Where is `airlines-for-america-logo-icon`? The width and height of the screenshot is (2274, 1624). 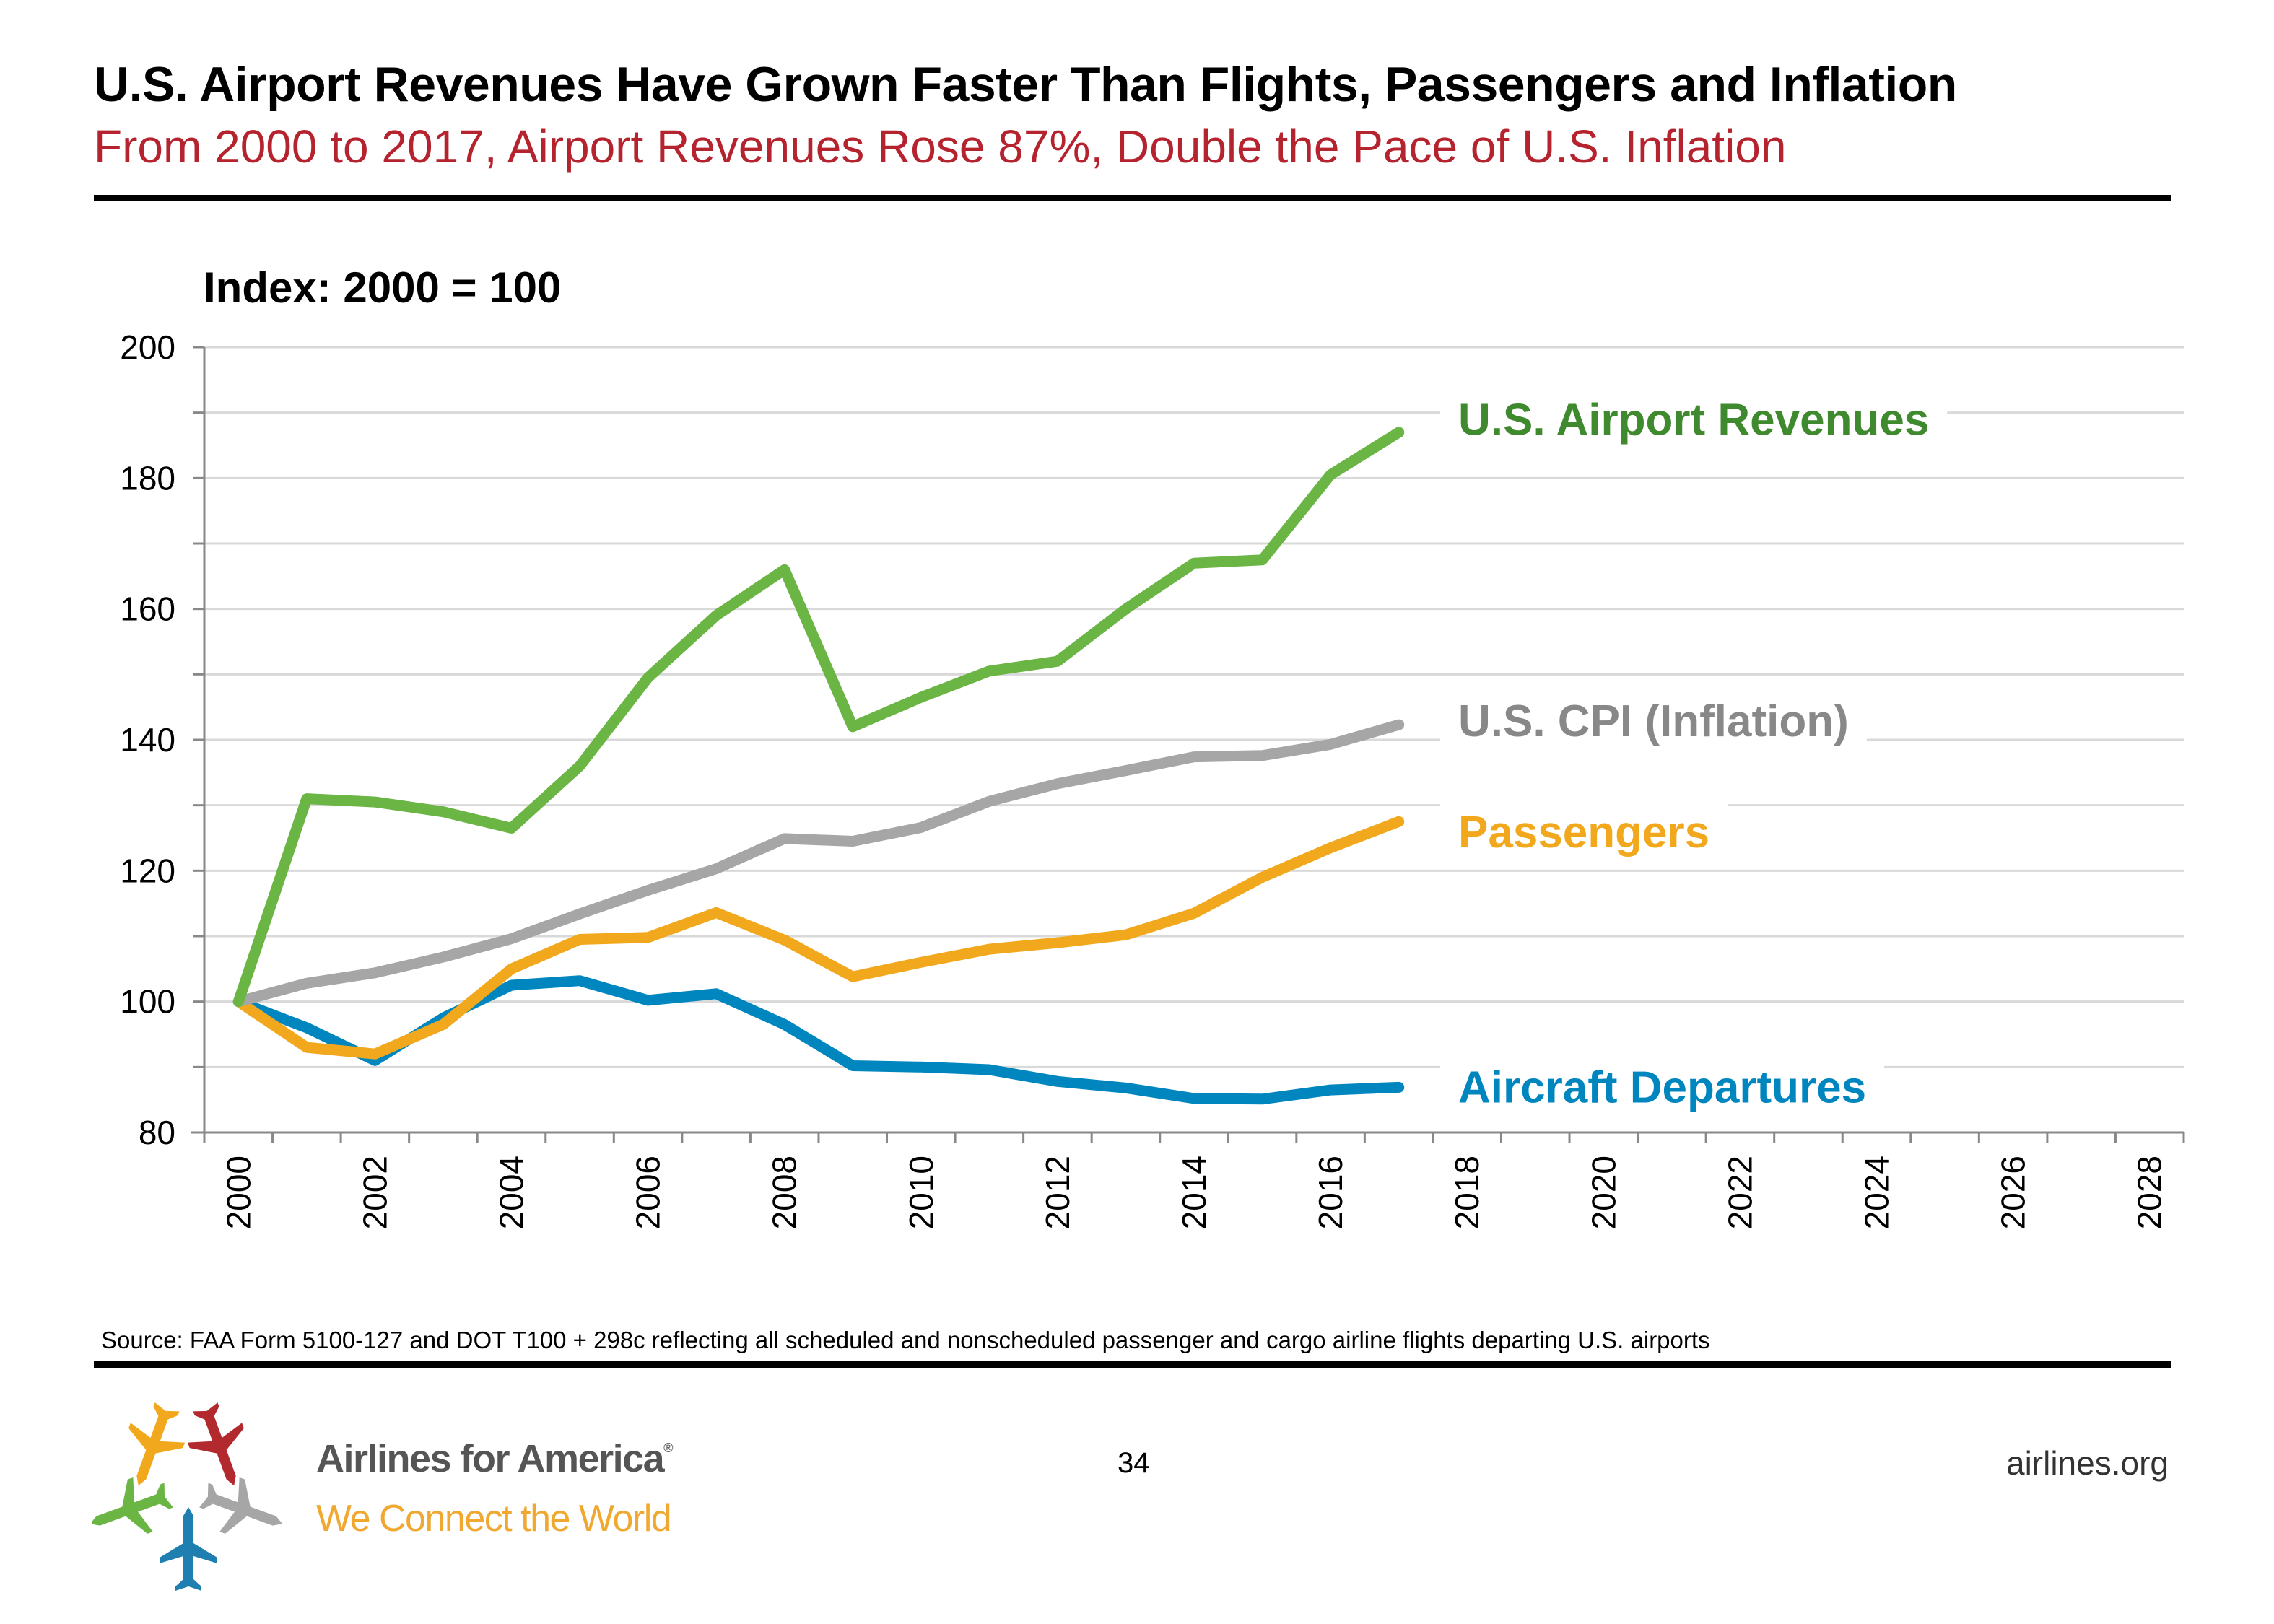 airlines-for-america-logo-icon is located at coordinates (188, 1496).